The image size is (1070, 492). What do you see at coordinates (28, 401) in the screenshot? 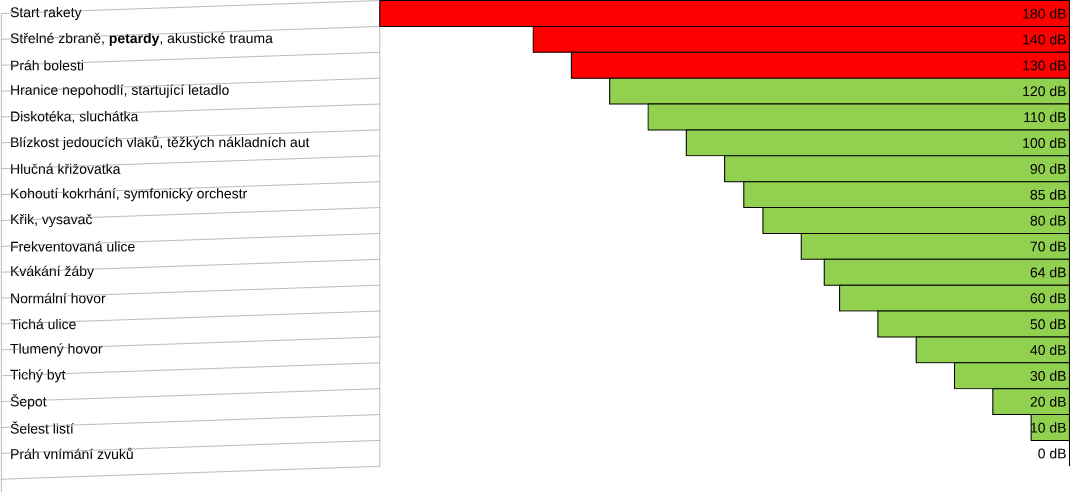
I see `y-tick-label: Šepot` at bounding box center [28, 401].